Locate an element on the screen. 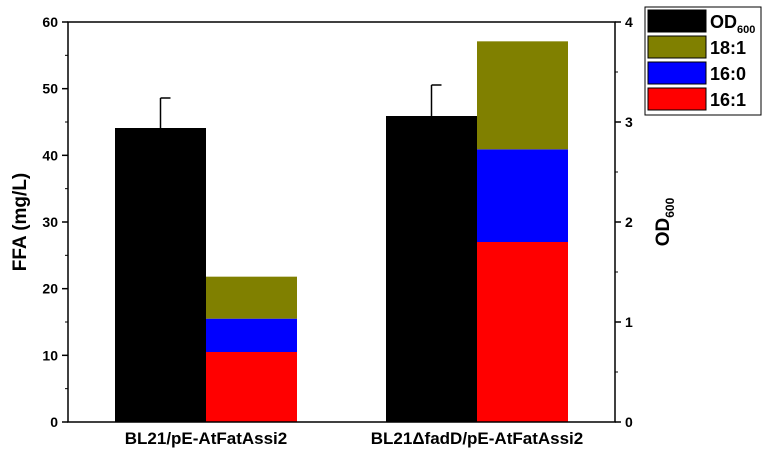  left-tick-label: 50 is located at coordinates (50, 89).